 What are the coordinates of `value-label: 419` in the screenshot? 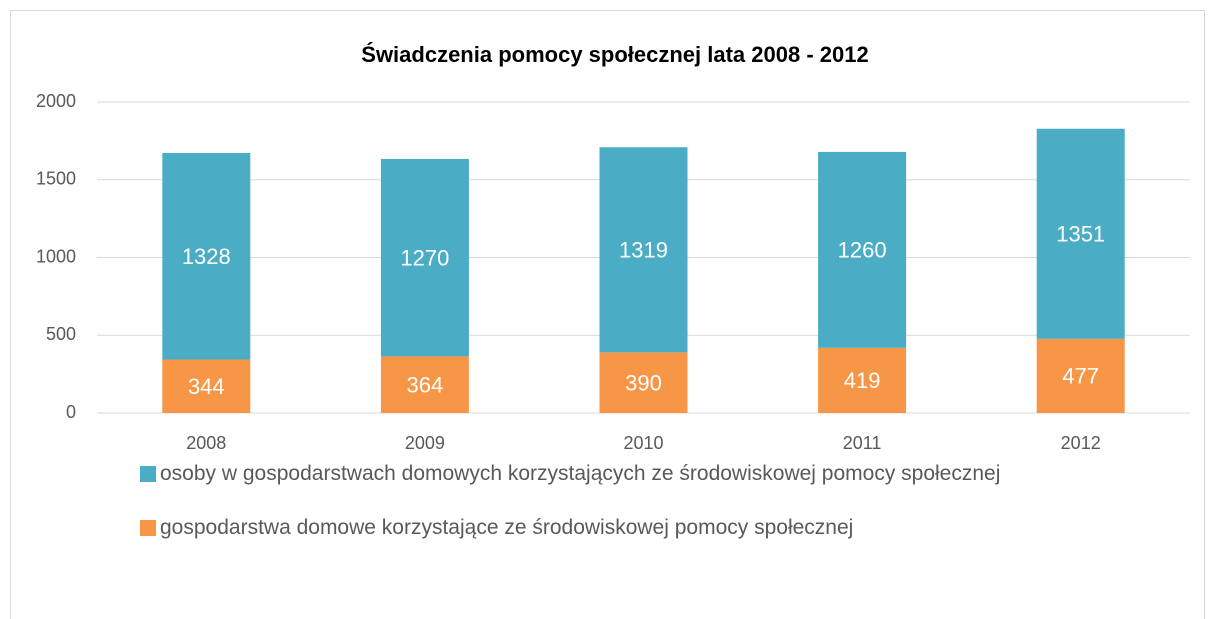 It's located at (862, 380).